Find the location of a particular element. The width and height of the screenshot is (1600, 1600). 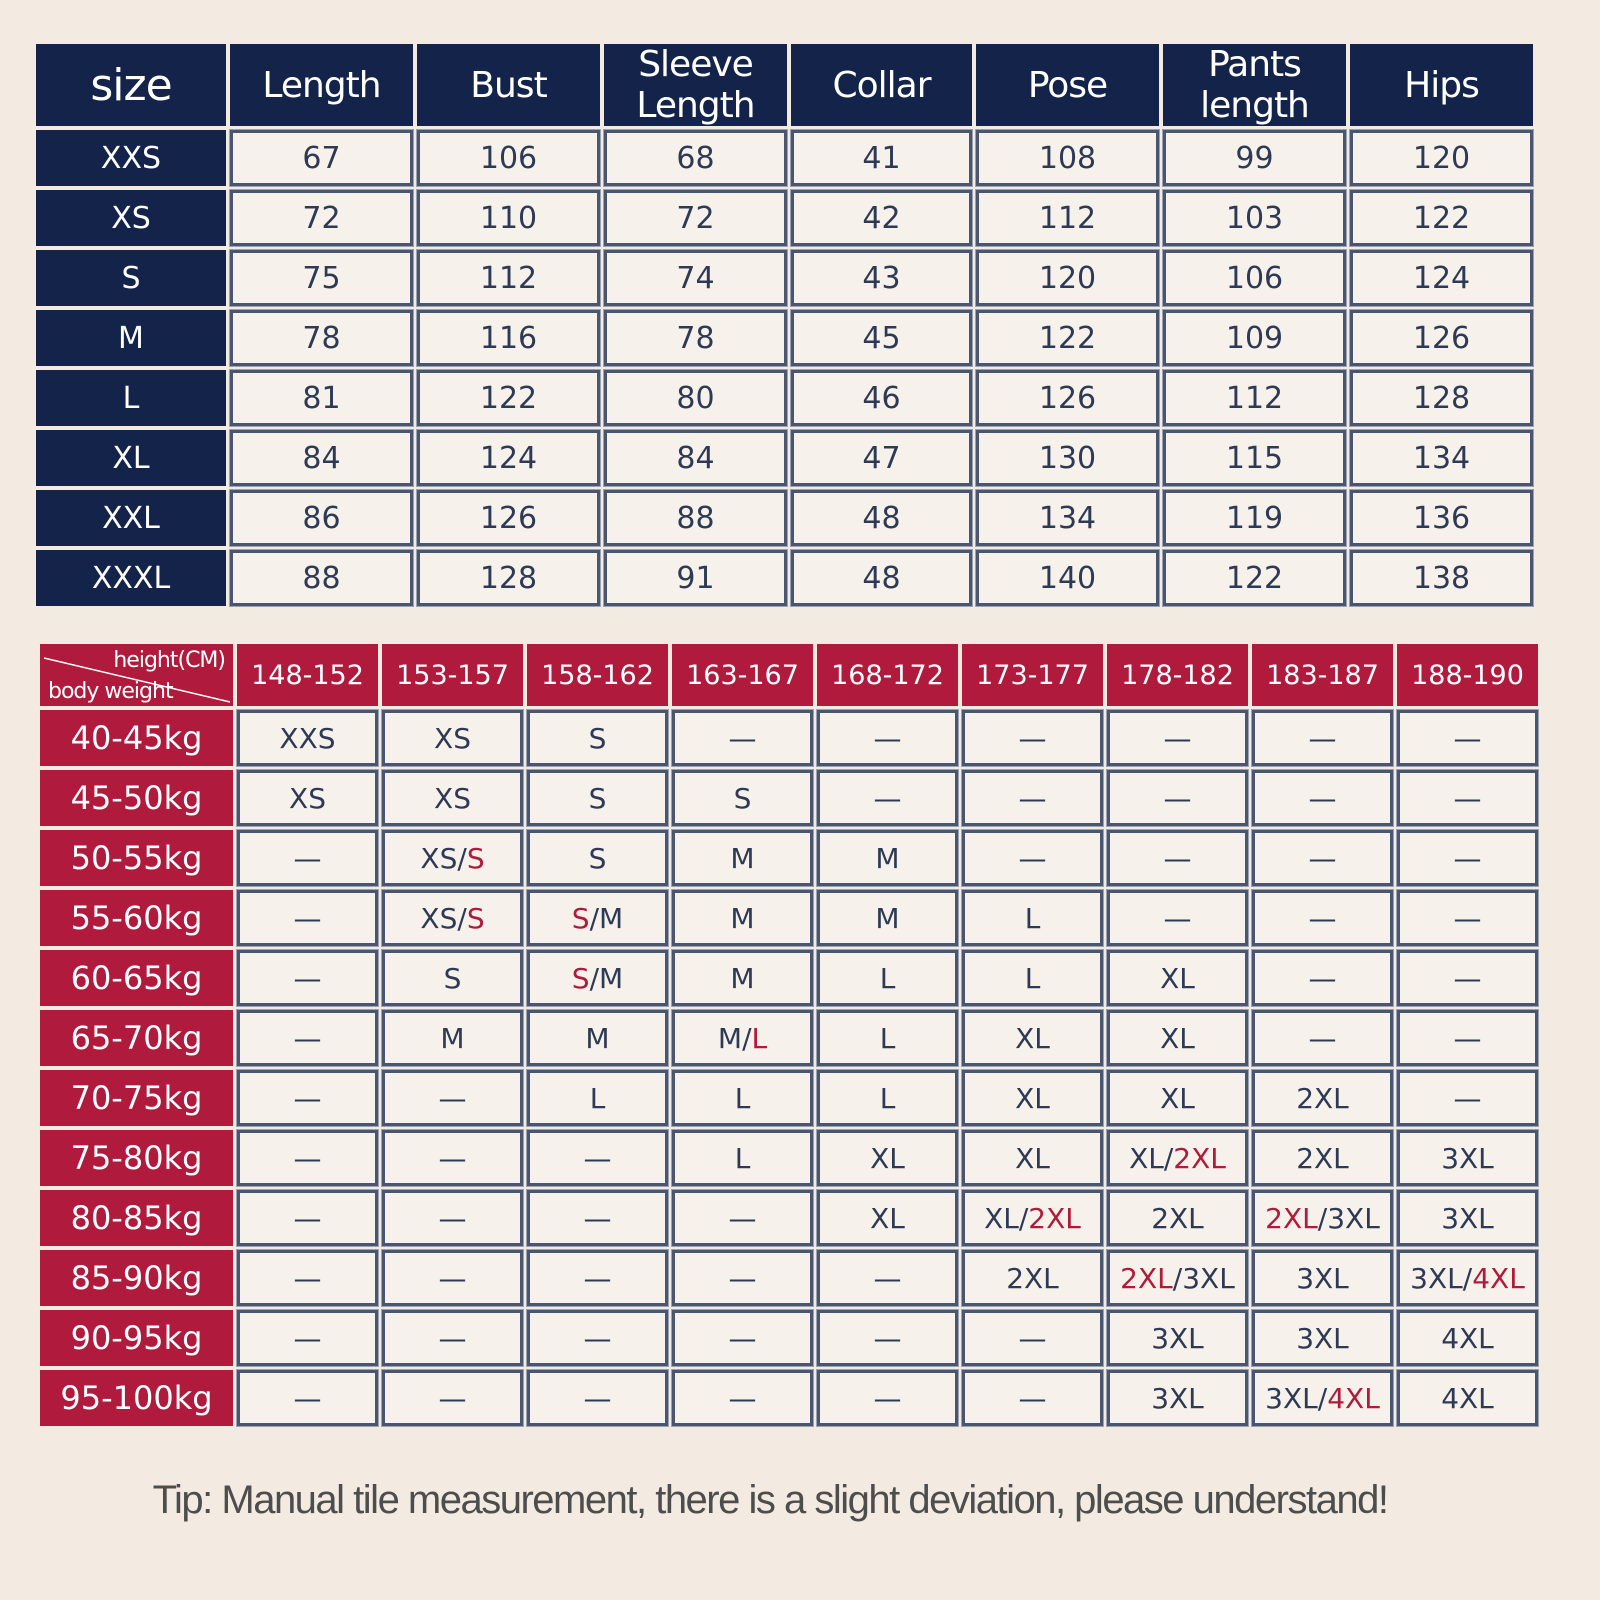

size-table-cell: 120 is located at coordinates (1067, 278).